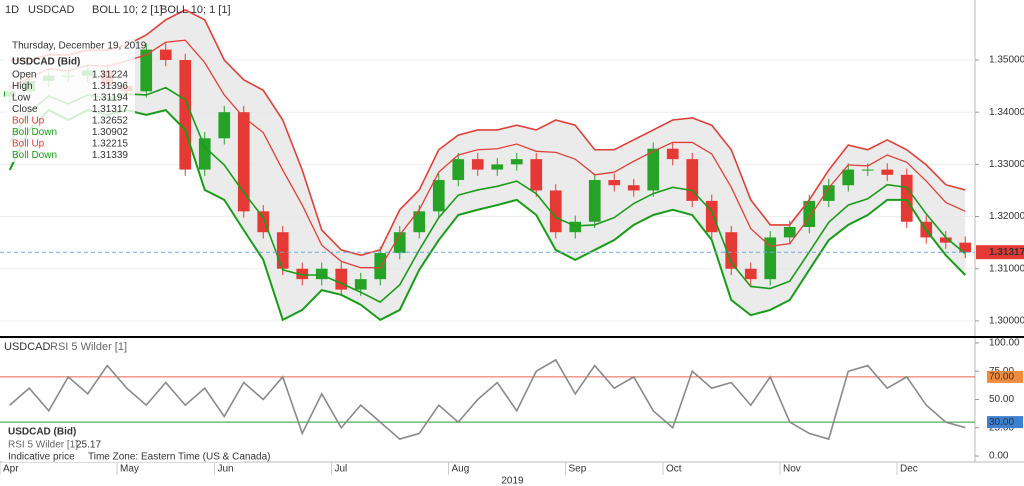 The image size is (1024, 486). Describe the element at coordinates (88, 347) in the screenshot. I see `rsi-name: RSI 5 Wilder [1]` at that location.